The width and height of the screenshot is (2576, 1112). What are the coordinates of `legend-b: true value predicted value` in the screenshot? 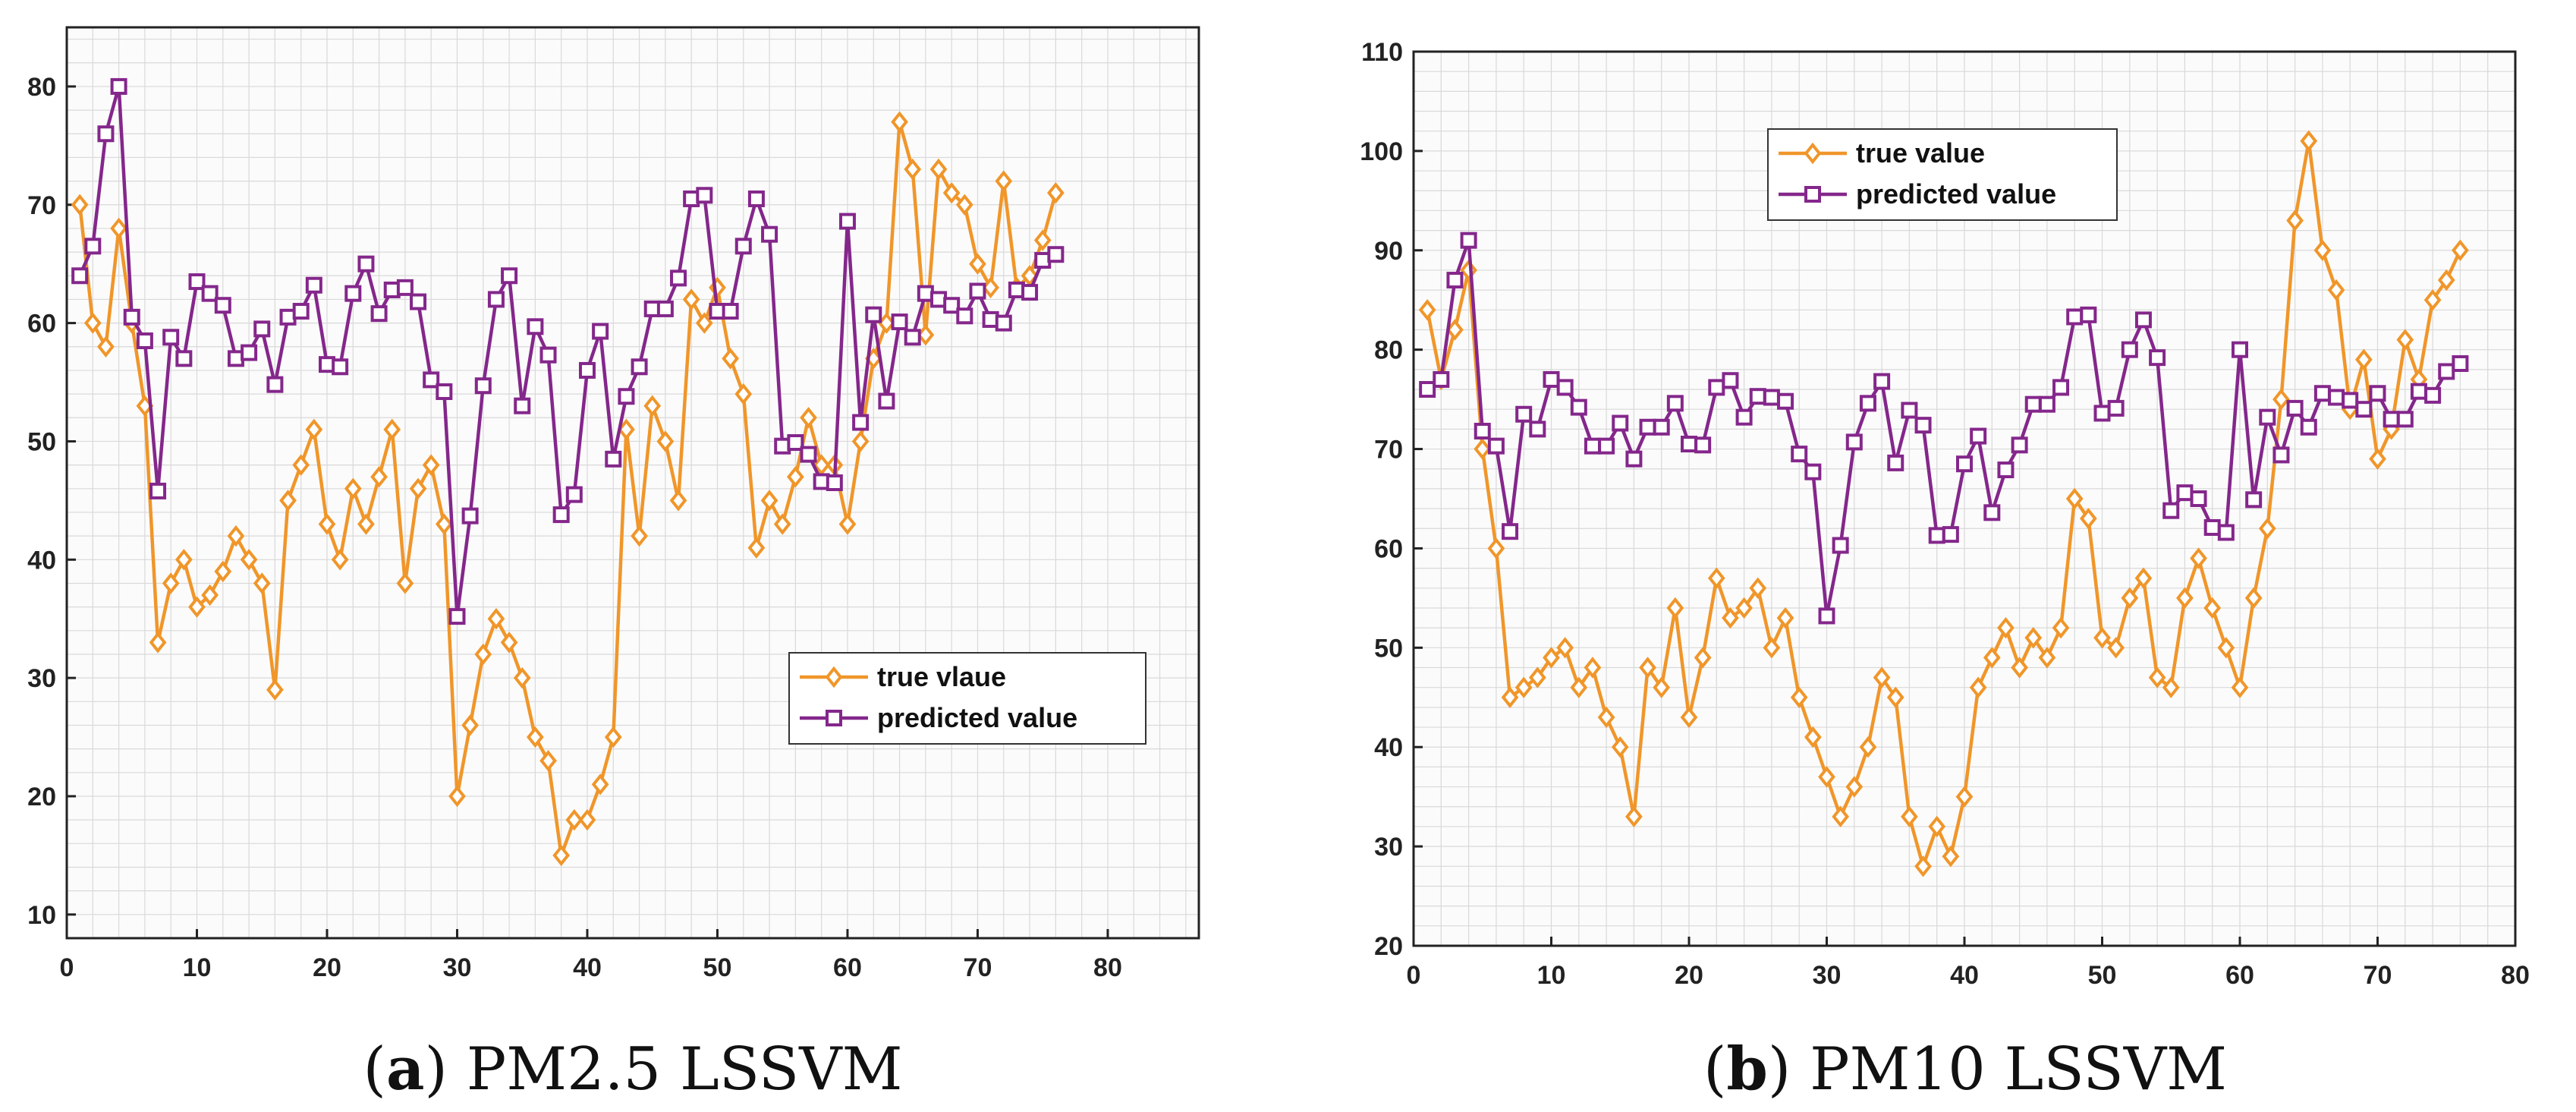 It's located at (1942, 174).